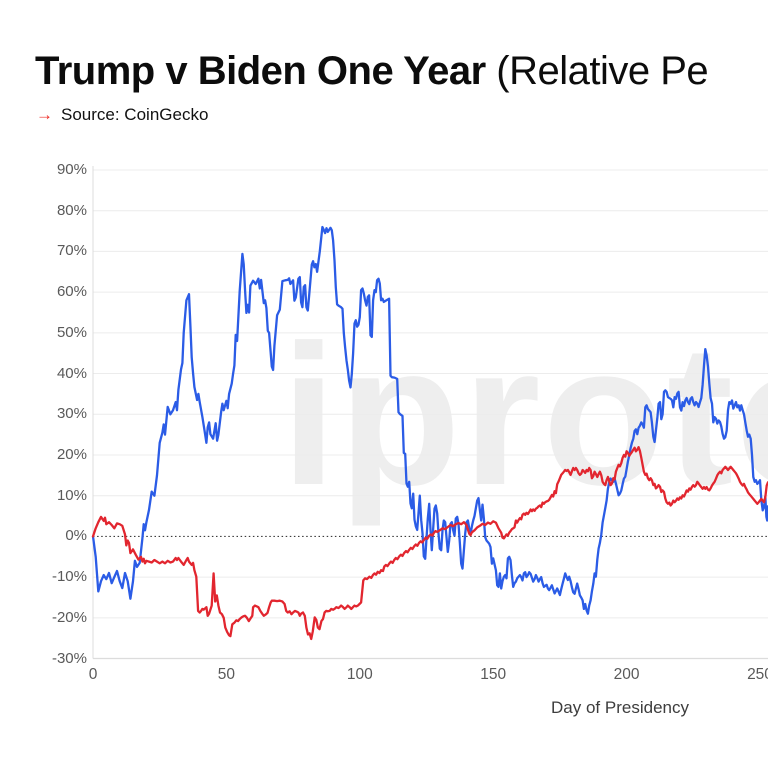 The width and height of the screenshot is (768, 768). Describe the element at coordinates (69, 658) in the screenshot. I see `y-tick-label: -30%` at that location.